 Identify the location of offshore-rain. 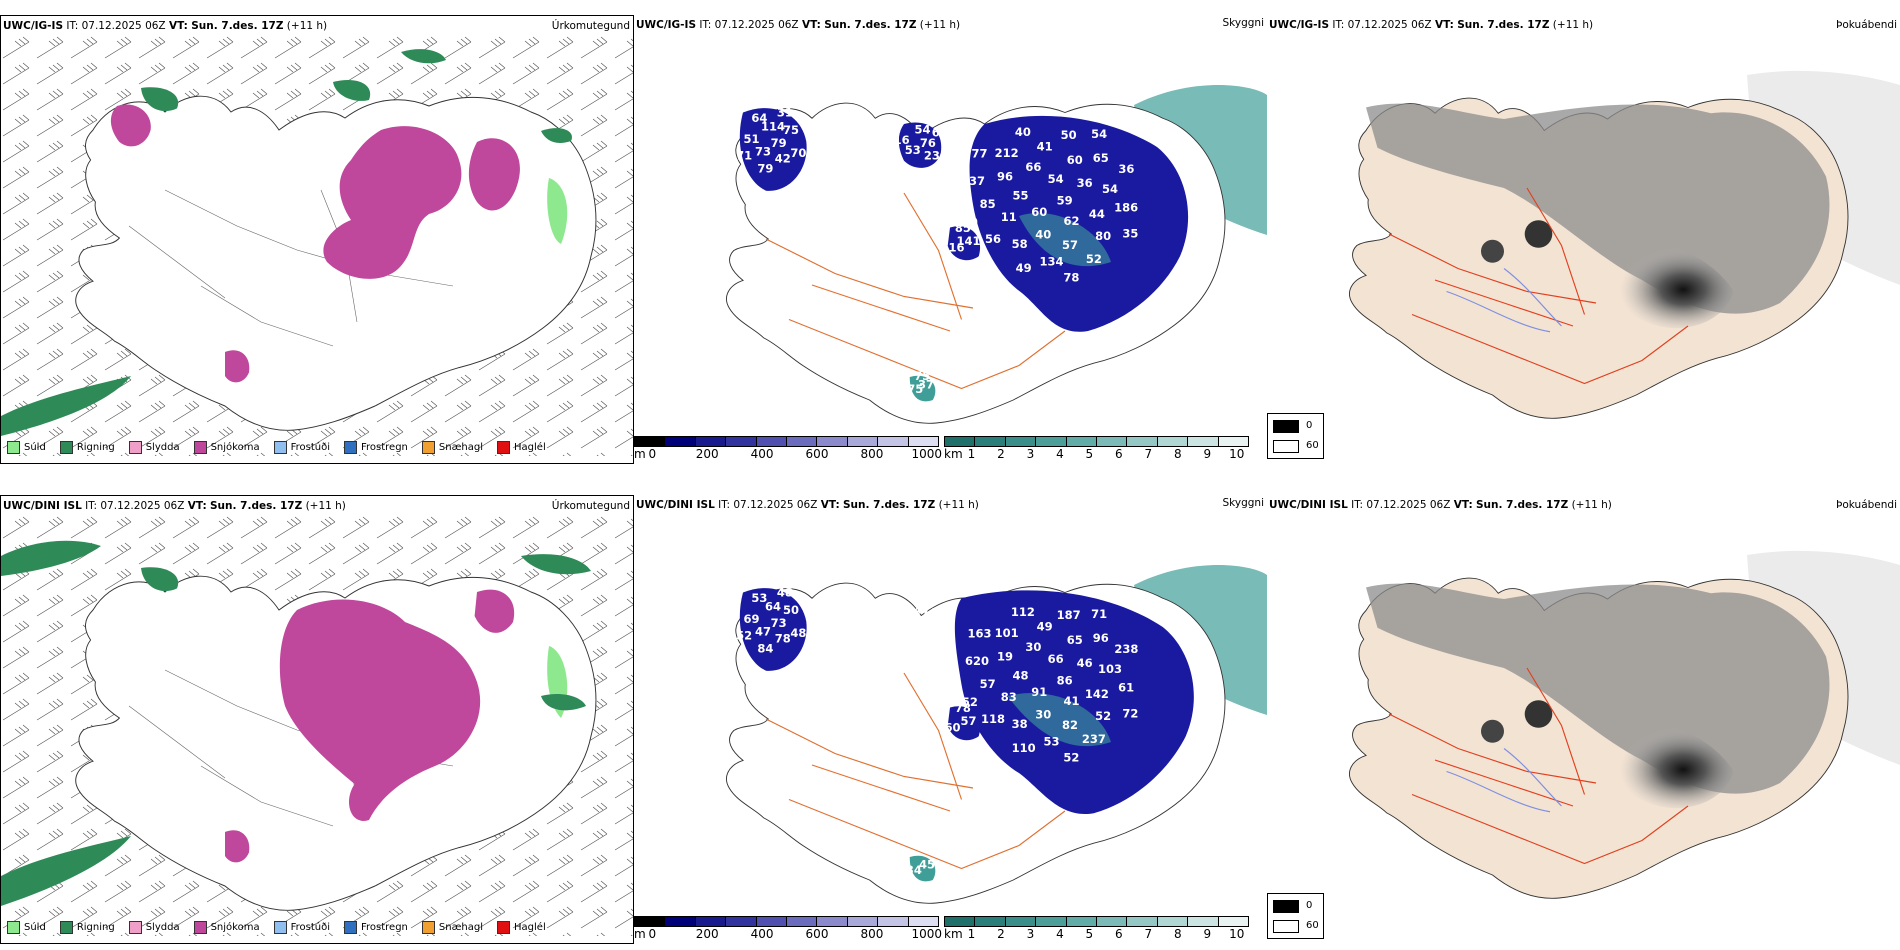
(66, 406).